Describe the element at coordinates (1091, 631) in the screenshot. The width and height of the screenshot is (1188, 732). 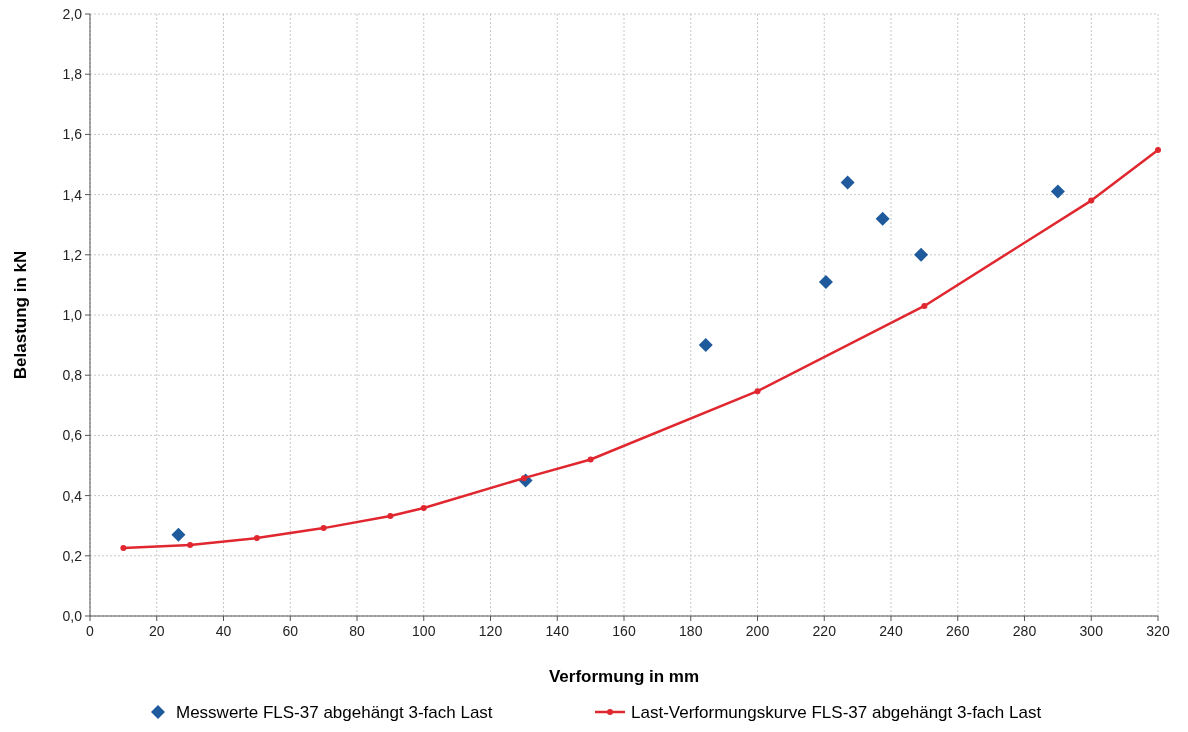
I see `x-tick-label: 300` at that location.